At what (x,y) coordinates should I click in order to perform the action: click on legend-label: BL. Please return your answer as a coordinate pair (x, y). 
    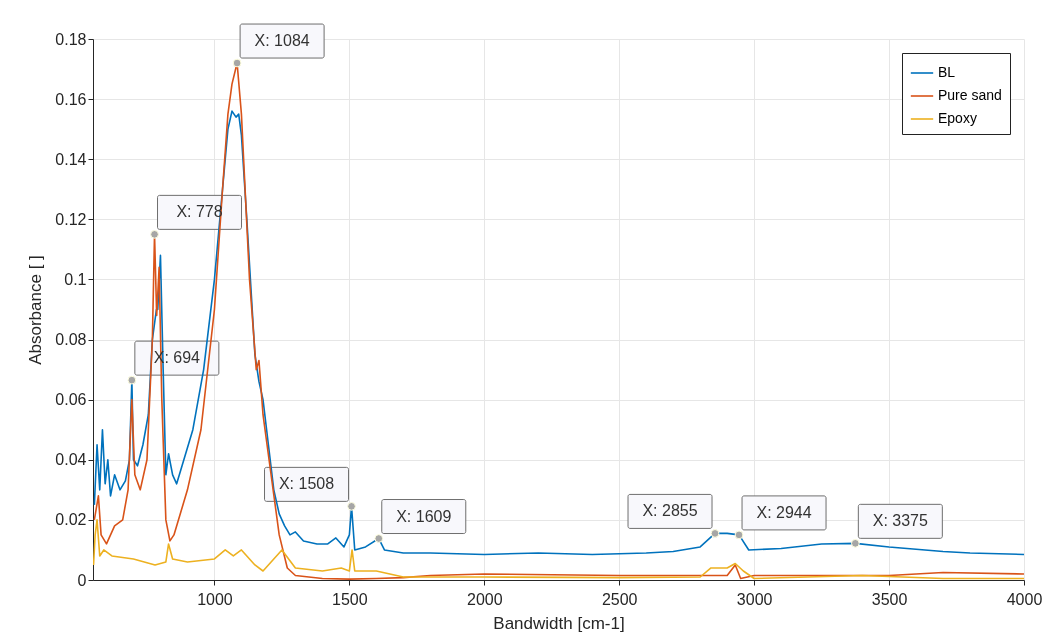
    Looking at the image, I should click on (947, 72).